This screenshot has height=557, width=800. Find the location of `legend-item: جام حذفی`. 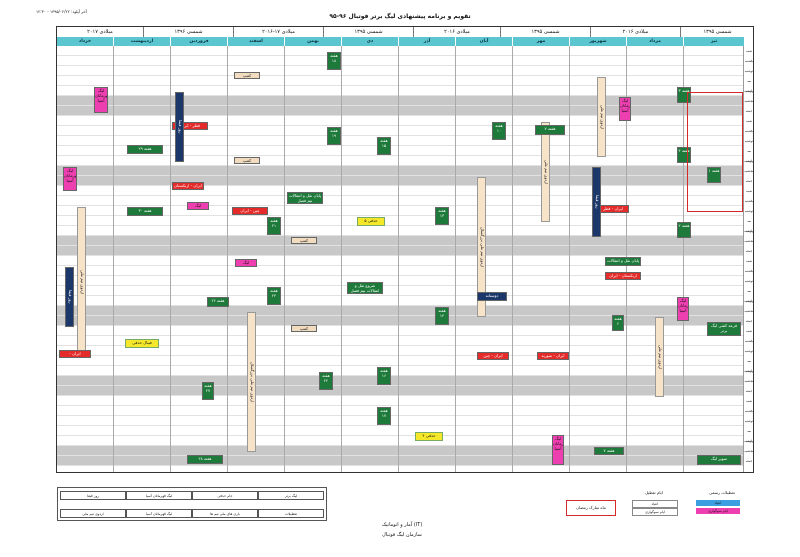

legend-item: جام حذفی is located at coordinates (225, 495).